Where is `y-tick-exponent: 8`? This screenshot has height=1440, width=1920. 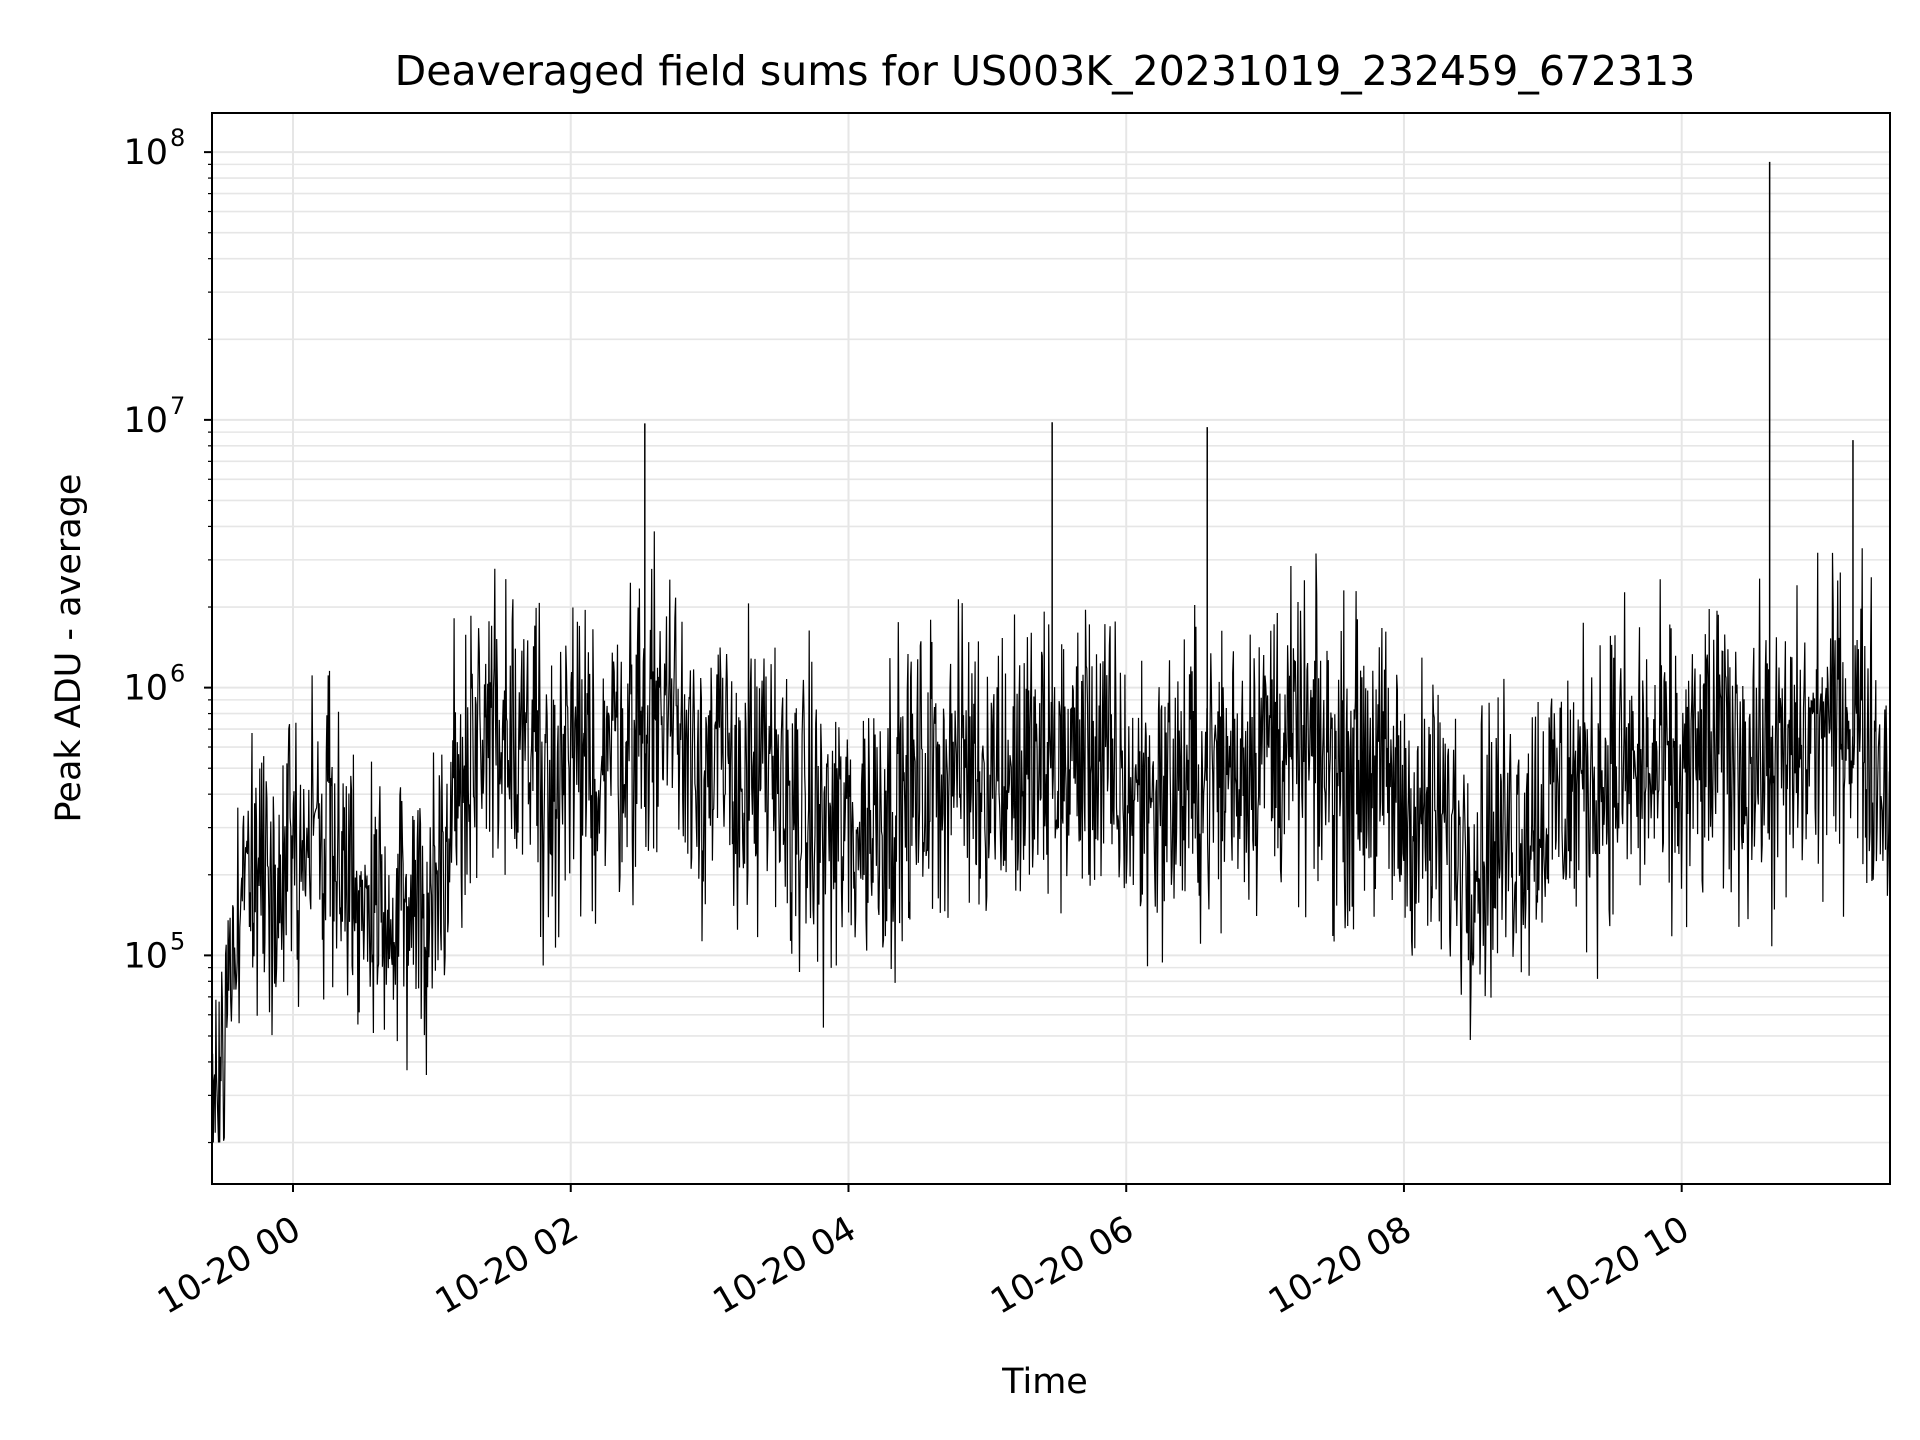 y-tick-exponent: 8 is located at coordinates (177, 138).